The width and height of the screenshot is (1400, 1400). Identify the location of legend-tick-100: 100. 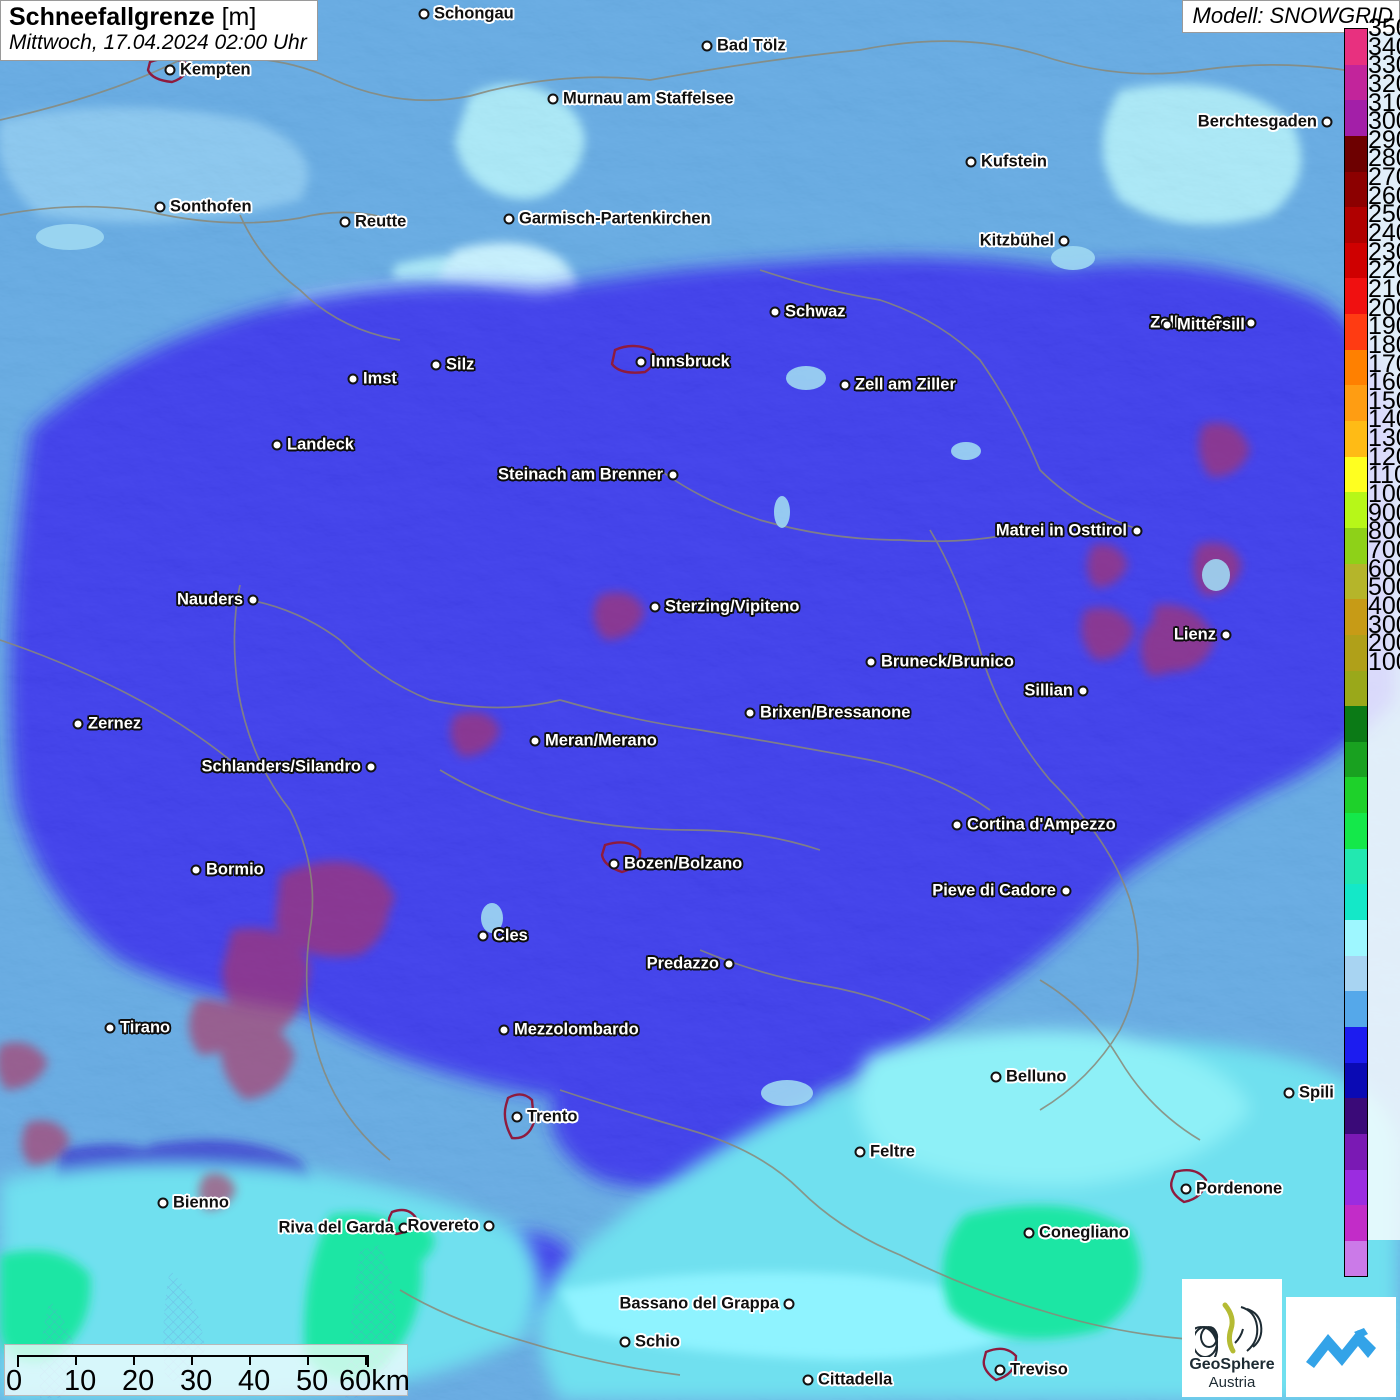
(1384, 661).